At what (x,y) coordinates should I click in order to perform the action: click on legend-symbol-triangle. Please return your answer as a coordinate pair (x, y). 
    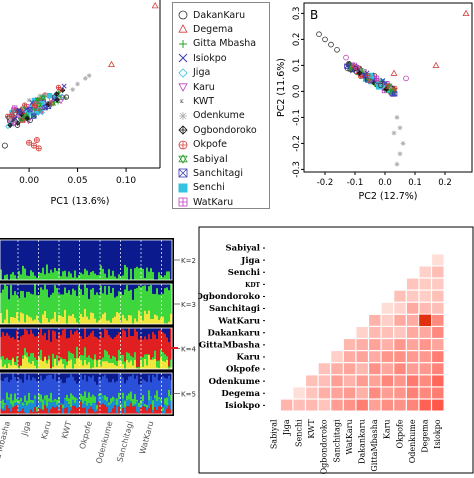
    Looking at the image, I should click on (183, 29).